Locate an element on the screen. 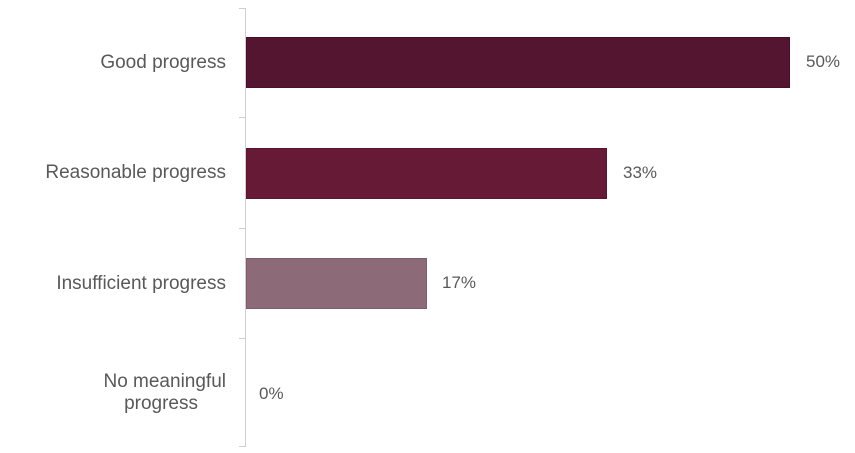 This screenshot has height=453, width=855. value-label-good-progress: 50% is located at coordinates (823, 61).